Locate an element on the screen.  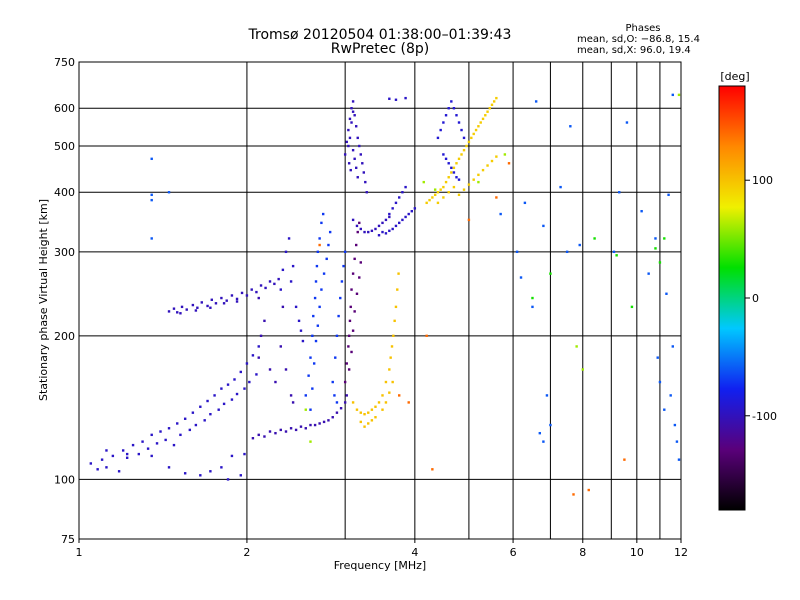
colorbar-tick-label: 0 is located at coordinates (755, 298).